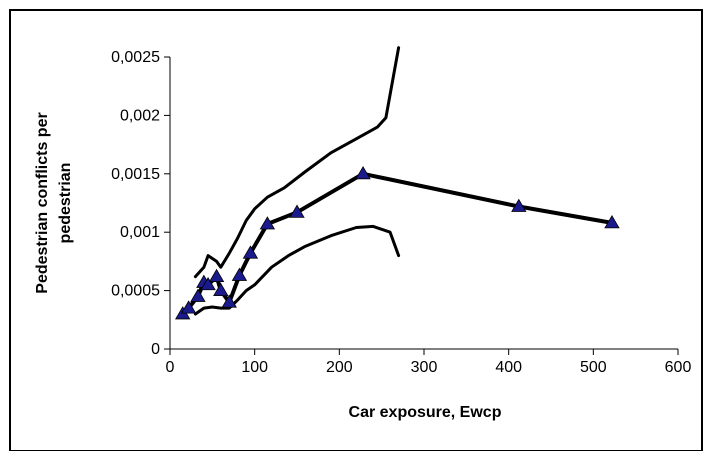  I want to click on x-tick-label: 400, so click(508, 367).